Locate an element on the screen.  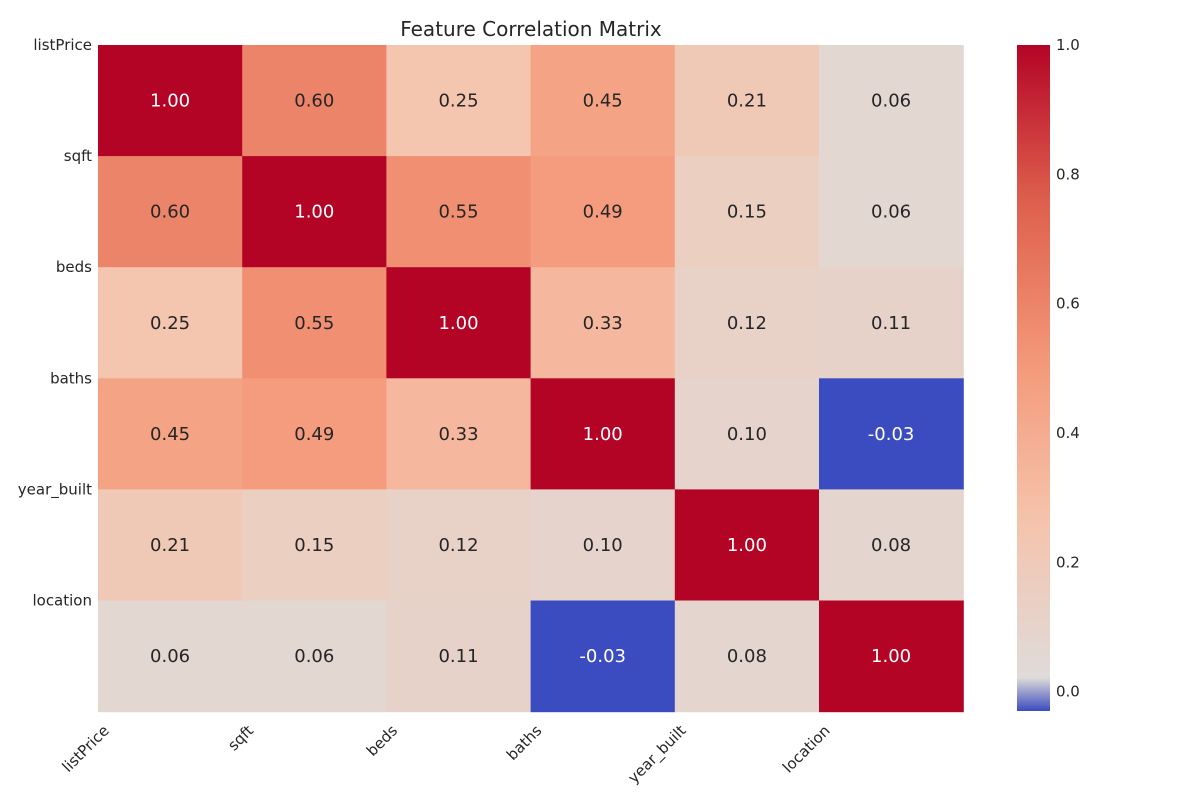
x-axis-tick-label: location is located at coordinates (806, 749).